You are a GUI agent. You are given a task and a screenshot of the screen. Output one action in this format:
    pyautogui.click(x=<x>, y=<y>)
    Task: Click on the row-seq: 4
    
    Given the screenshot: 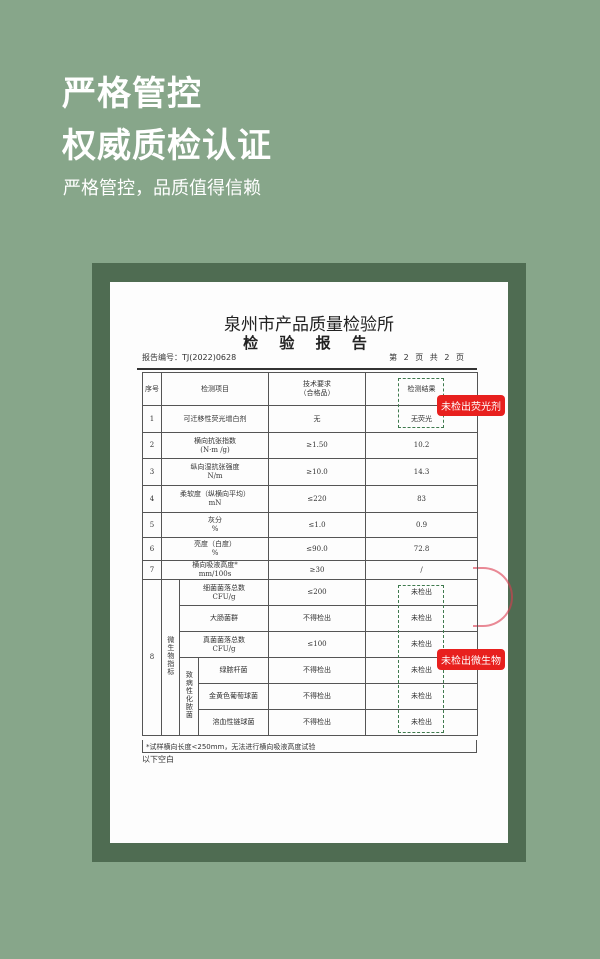 What is the action you would take?
    pyautogui.click(x=152, y=499)
    